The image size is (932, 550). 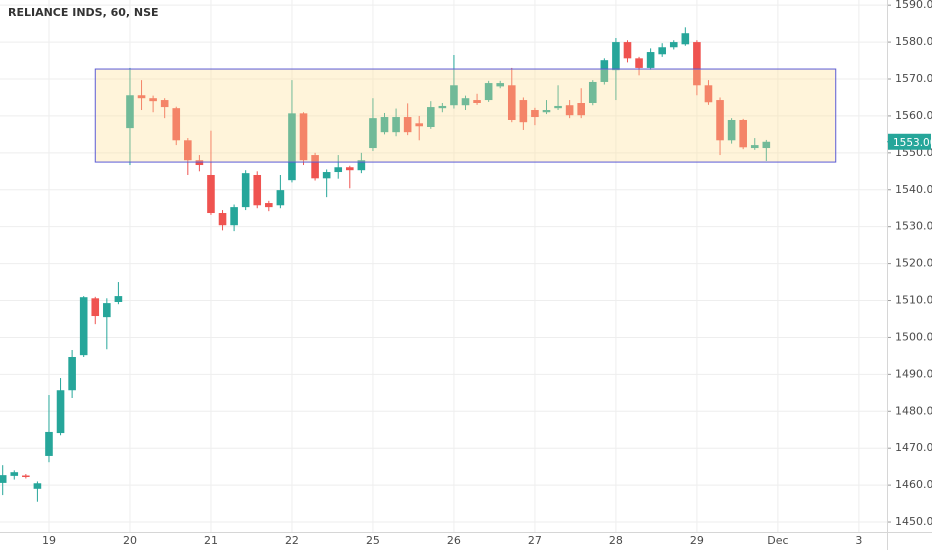 What do you see at coordinates (465, 115) in the screenshot?
I see `range-box` at bounding box center [465, 115].